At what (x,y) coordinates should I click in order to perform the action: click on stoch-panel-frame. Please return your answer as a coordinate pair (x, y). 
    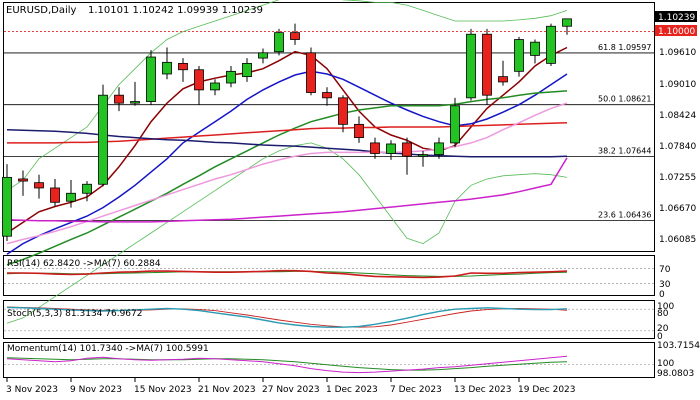
    Looking at the image, I should click on (329, 319).